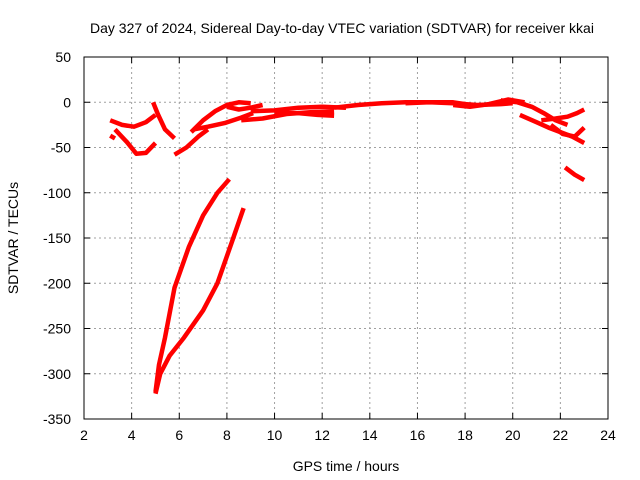 The height and width of the screenshot is (480, 640). I want to click on y-axis-title: SDTVAR / TECUs, so click(13, 238).